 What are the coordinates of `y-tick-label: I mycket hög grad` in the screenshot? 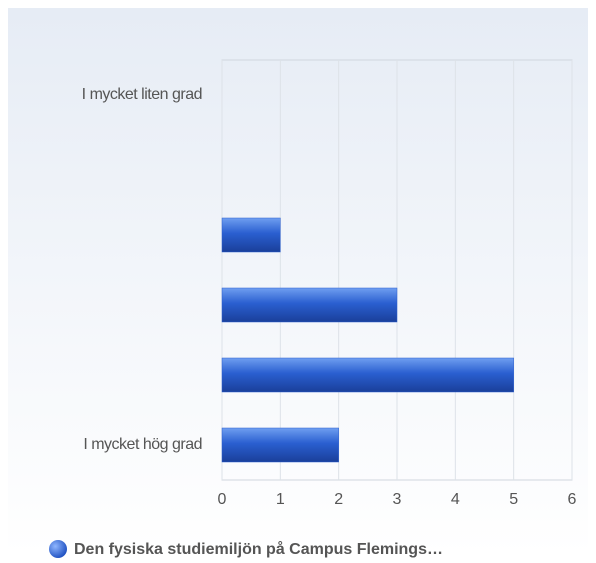 It's located at (142, 444).